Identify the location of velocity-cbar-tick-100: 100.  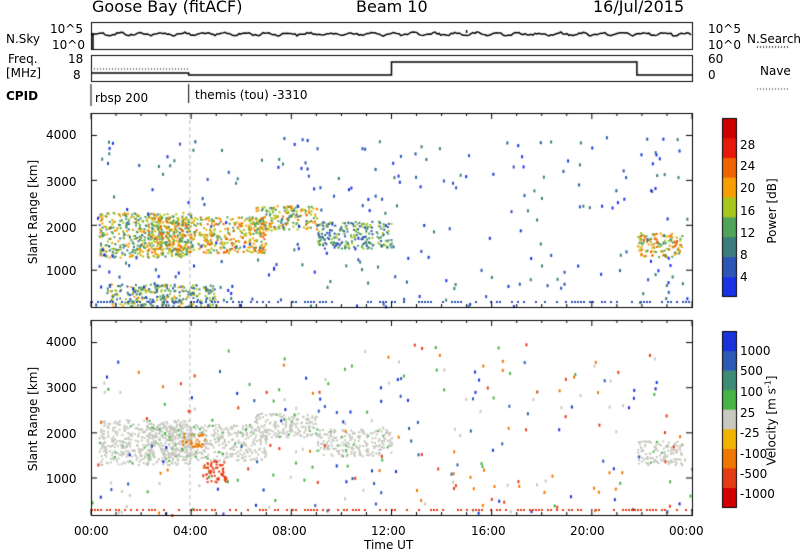
(751, 392).